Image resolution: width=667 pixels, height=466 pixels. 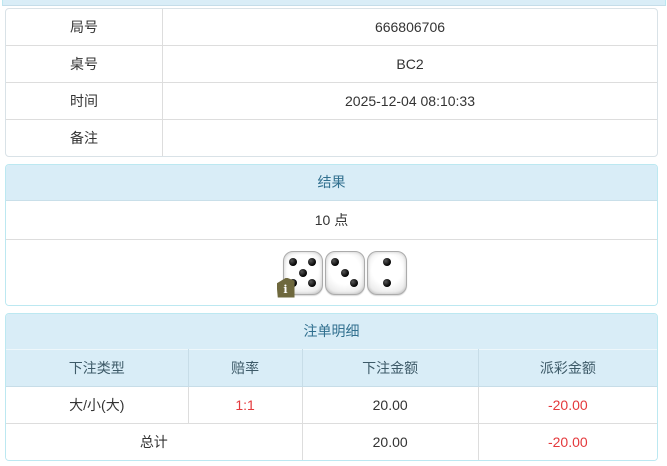 What do you see at coordinates (567, 368) in the screenshot?
I see `column-header-payout: 派彩金额` at bounding box center [567, 368].